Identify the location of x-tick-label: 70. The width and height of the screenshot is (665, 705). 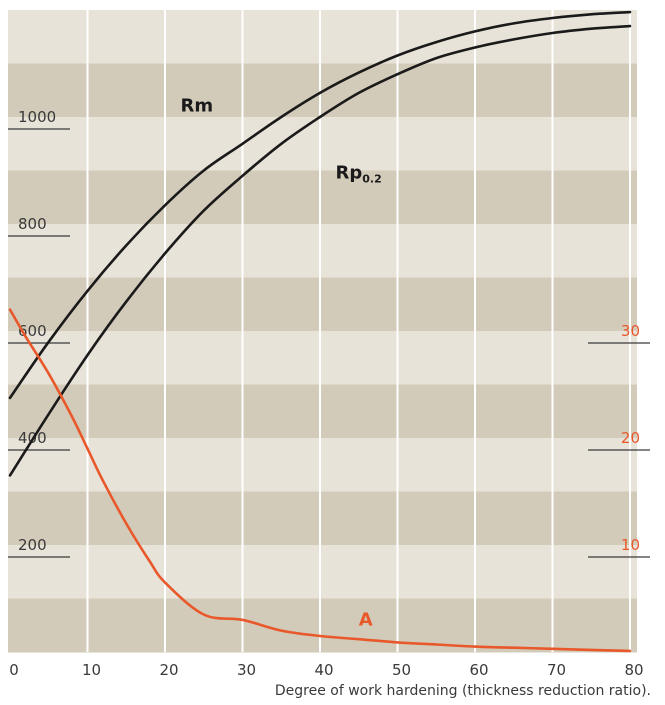
(556, 670).